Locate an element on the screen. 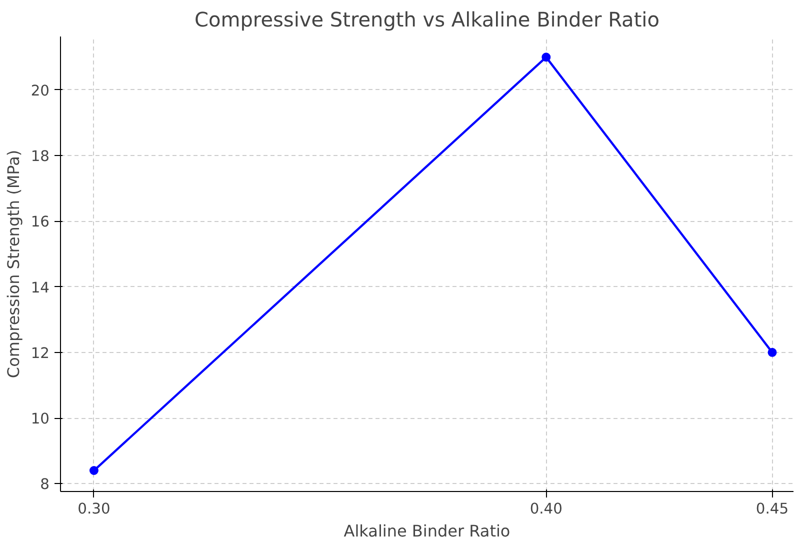 The image size is (797, 543). y-tick-label: 8 is located at coordinates (45, 485).